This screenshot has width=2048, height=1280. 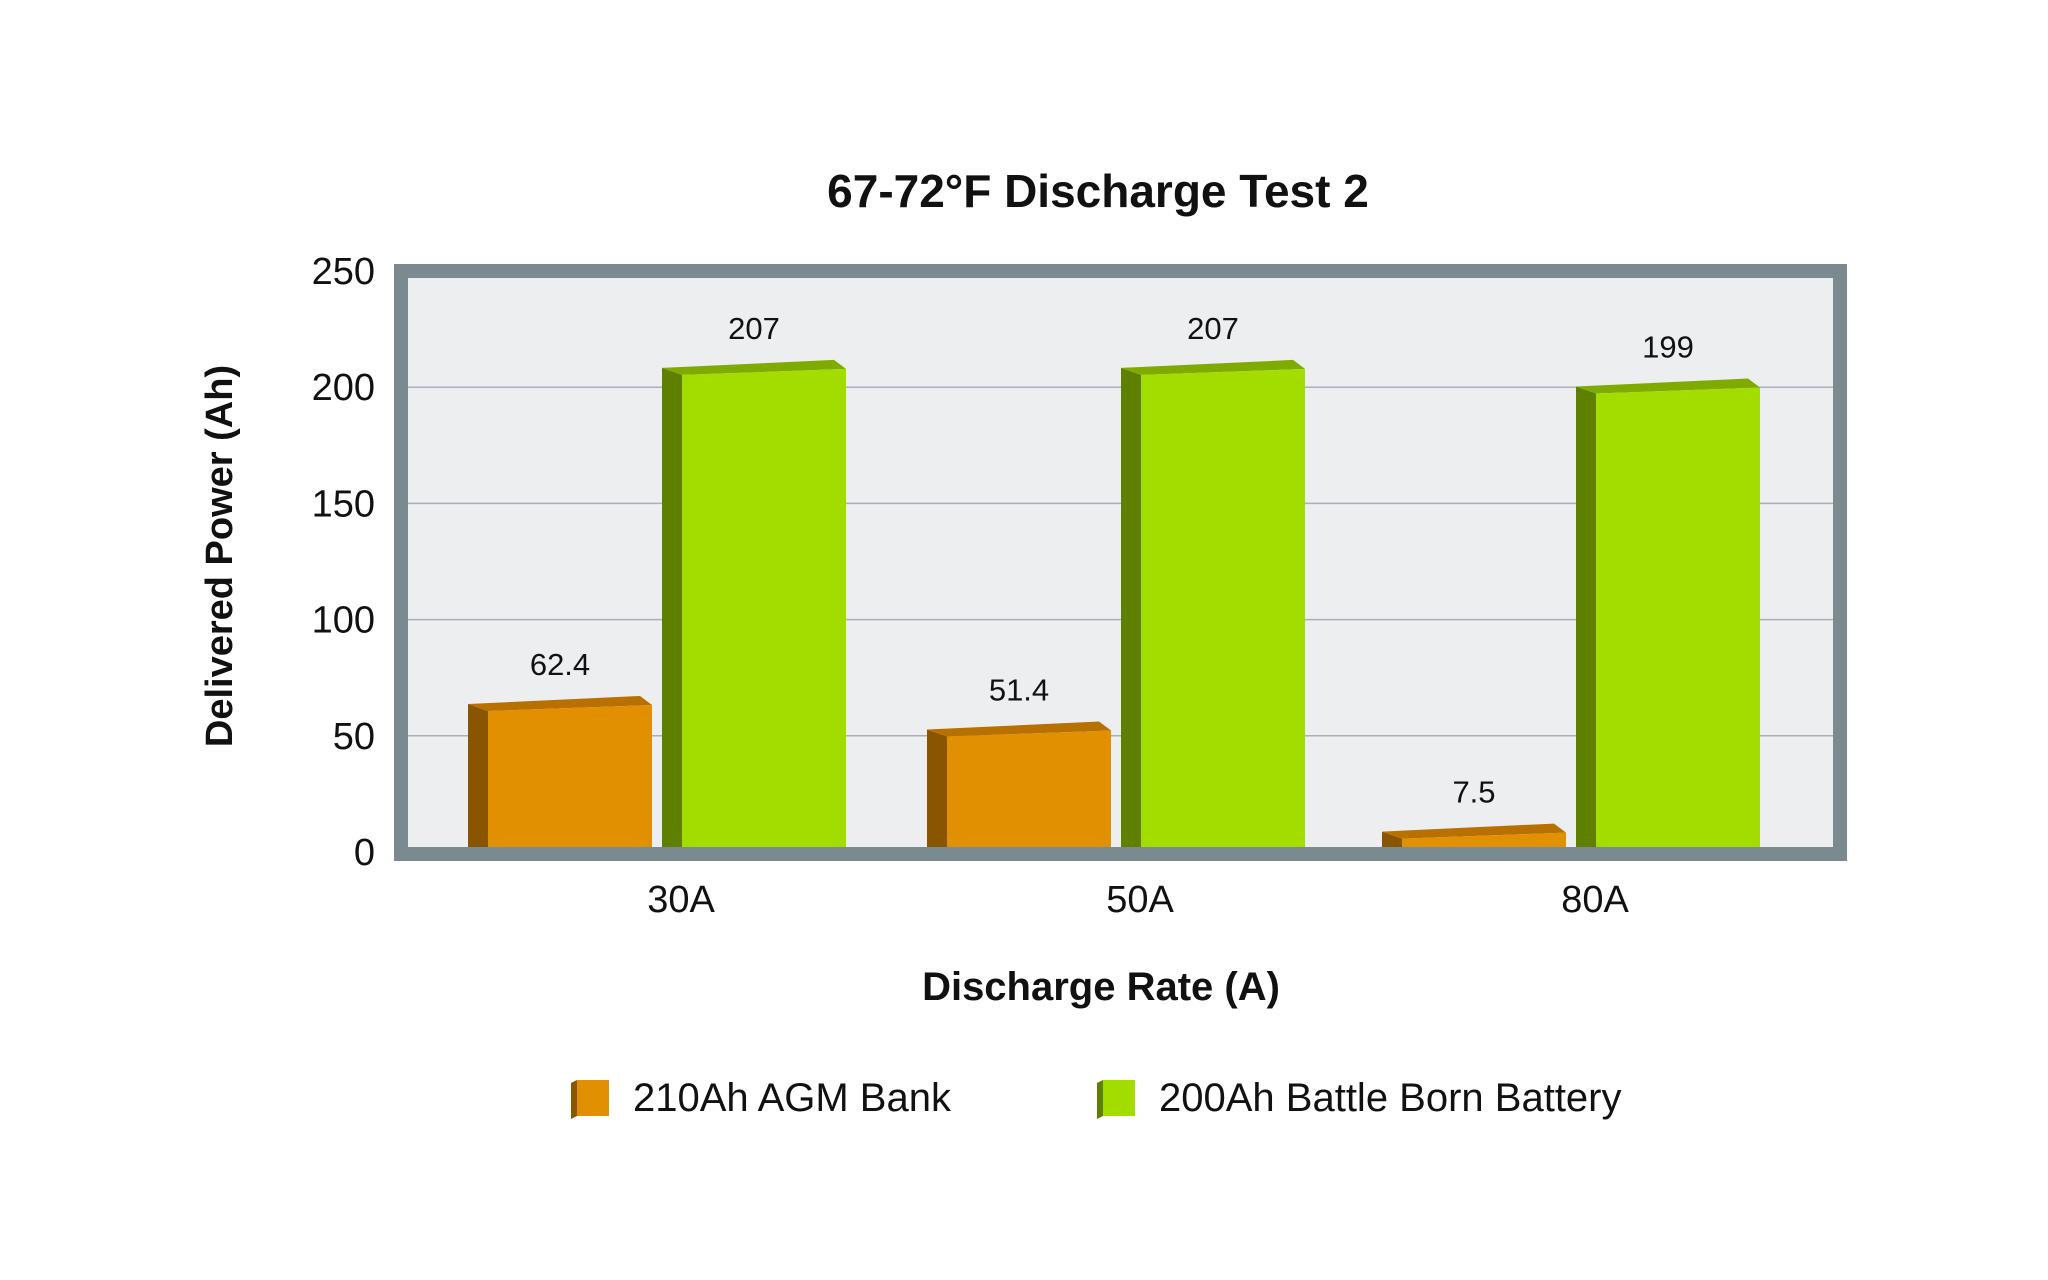 I want to click on bar-battle-born-30A, so click(x=754, y=605).